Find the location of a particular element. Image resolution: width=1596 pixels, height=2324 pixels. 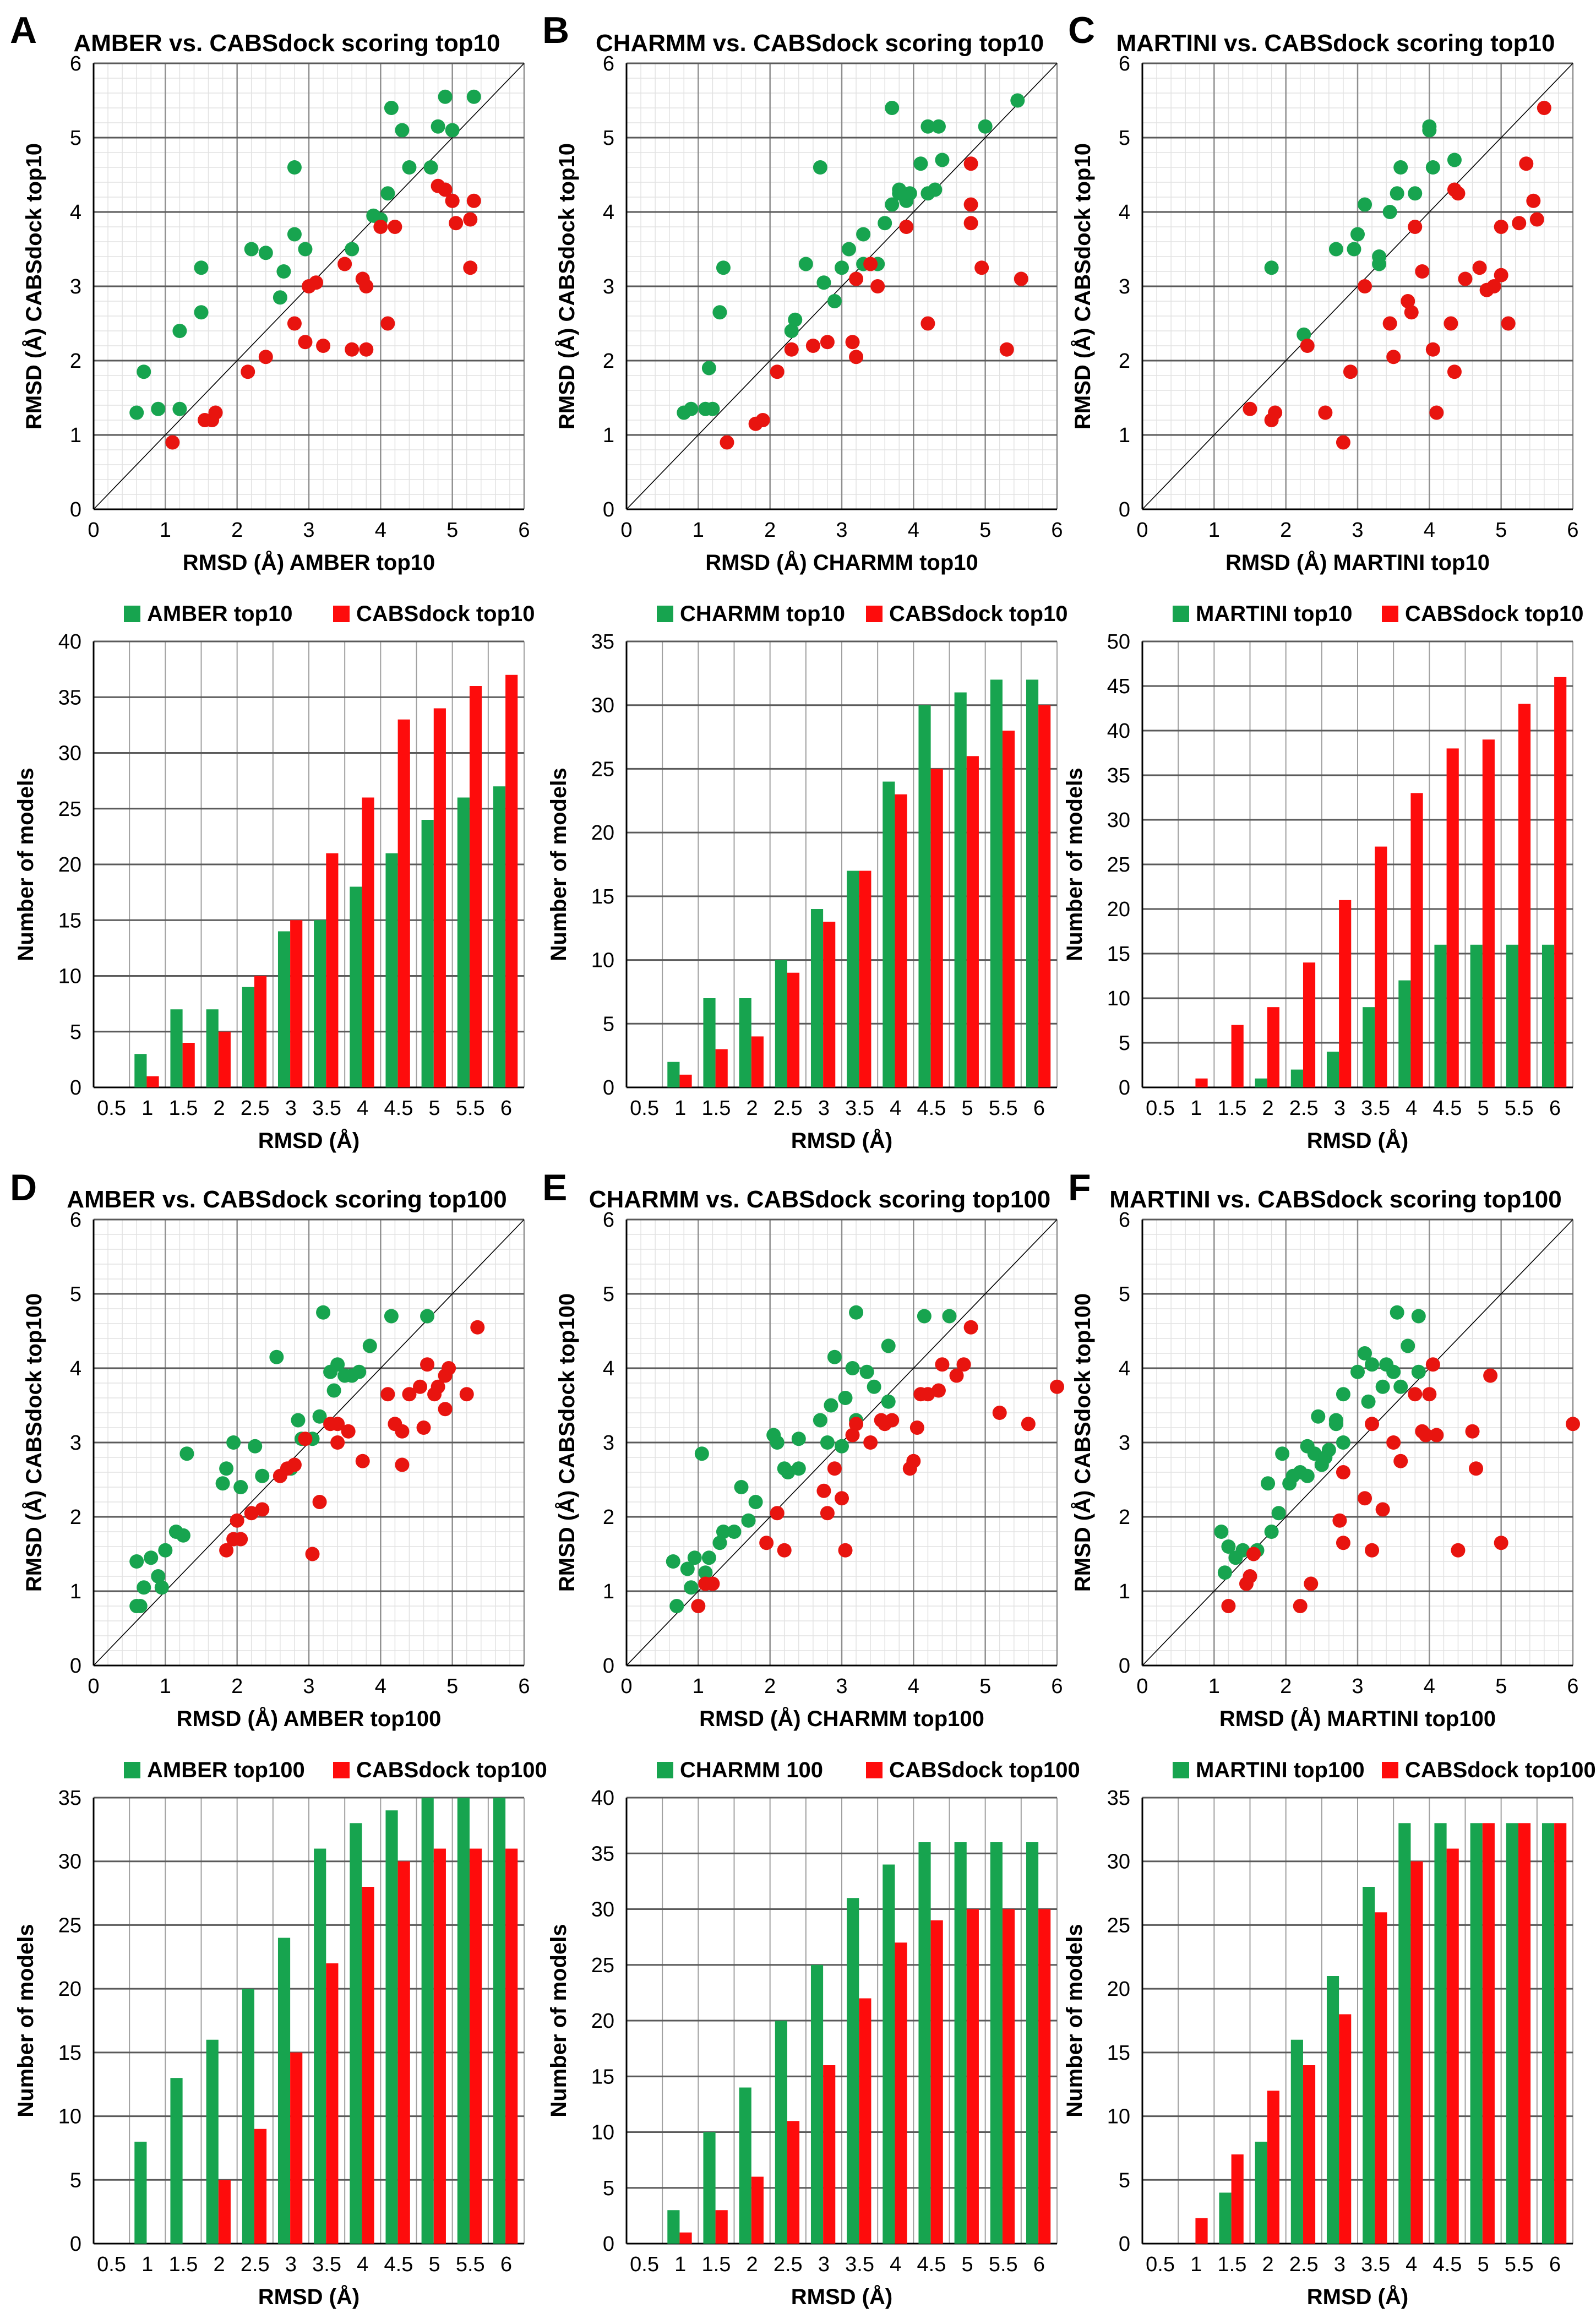

x-tick-label: 1.5 is located at coordinates (183, 1108).